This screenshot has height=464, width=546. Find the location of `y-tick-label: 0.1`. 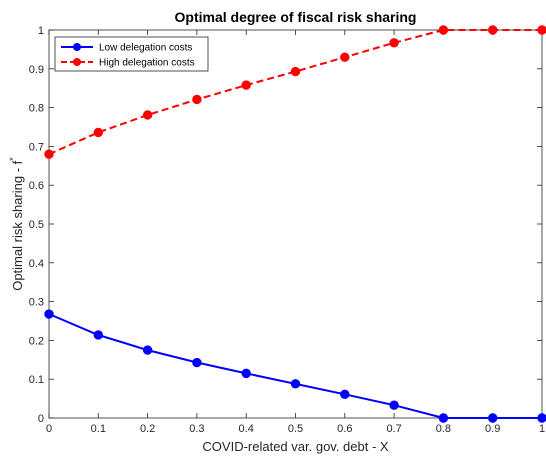

y-tick-label: 0.1 is located at coordinates (36, 380).